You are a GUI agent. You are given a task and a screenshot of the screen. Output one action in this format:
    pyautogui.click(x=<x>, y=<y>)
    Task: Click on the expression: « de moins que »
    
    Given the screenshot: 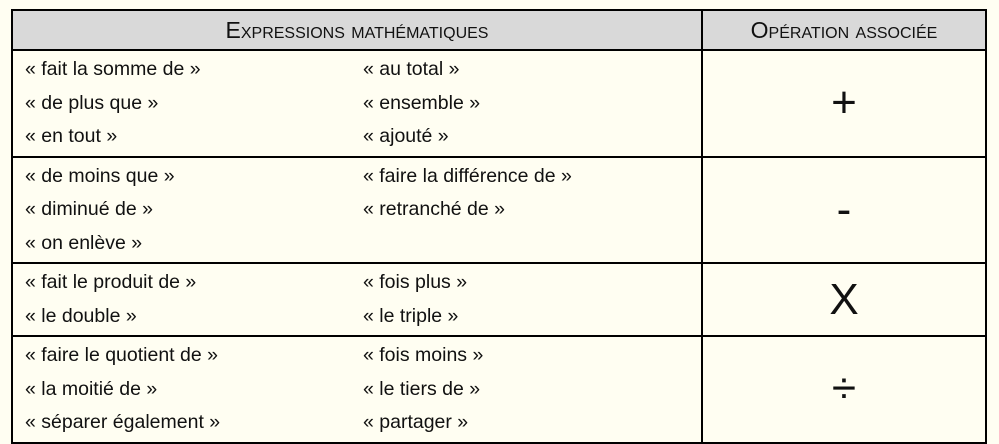 What is the action you would take?
    pyautogui.click(x=100, y=175)
    